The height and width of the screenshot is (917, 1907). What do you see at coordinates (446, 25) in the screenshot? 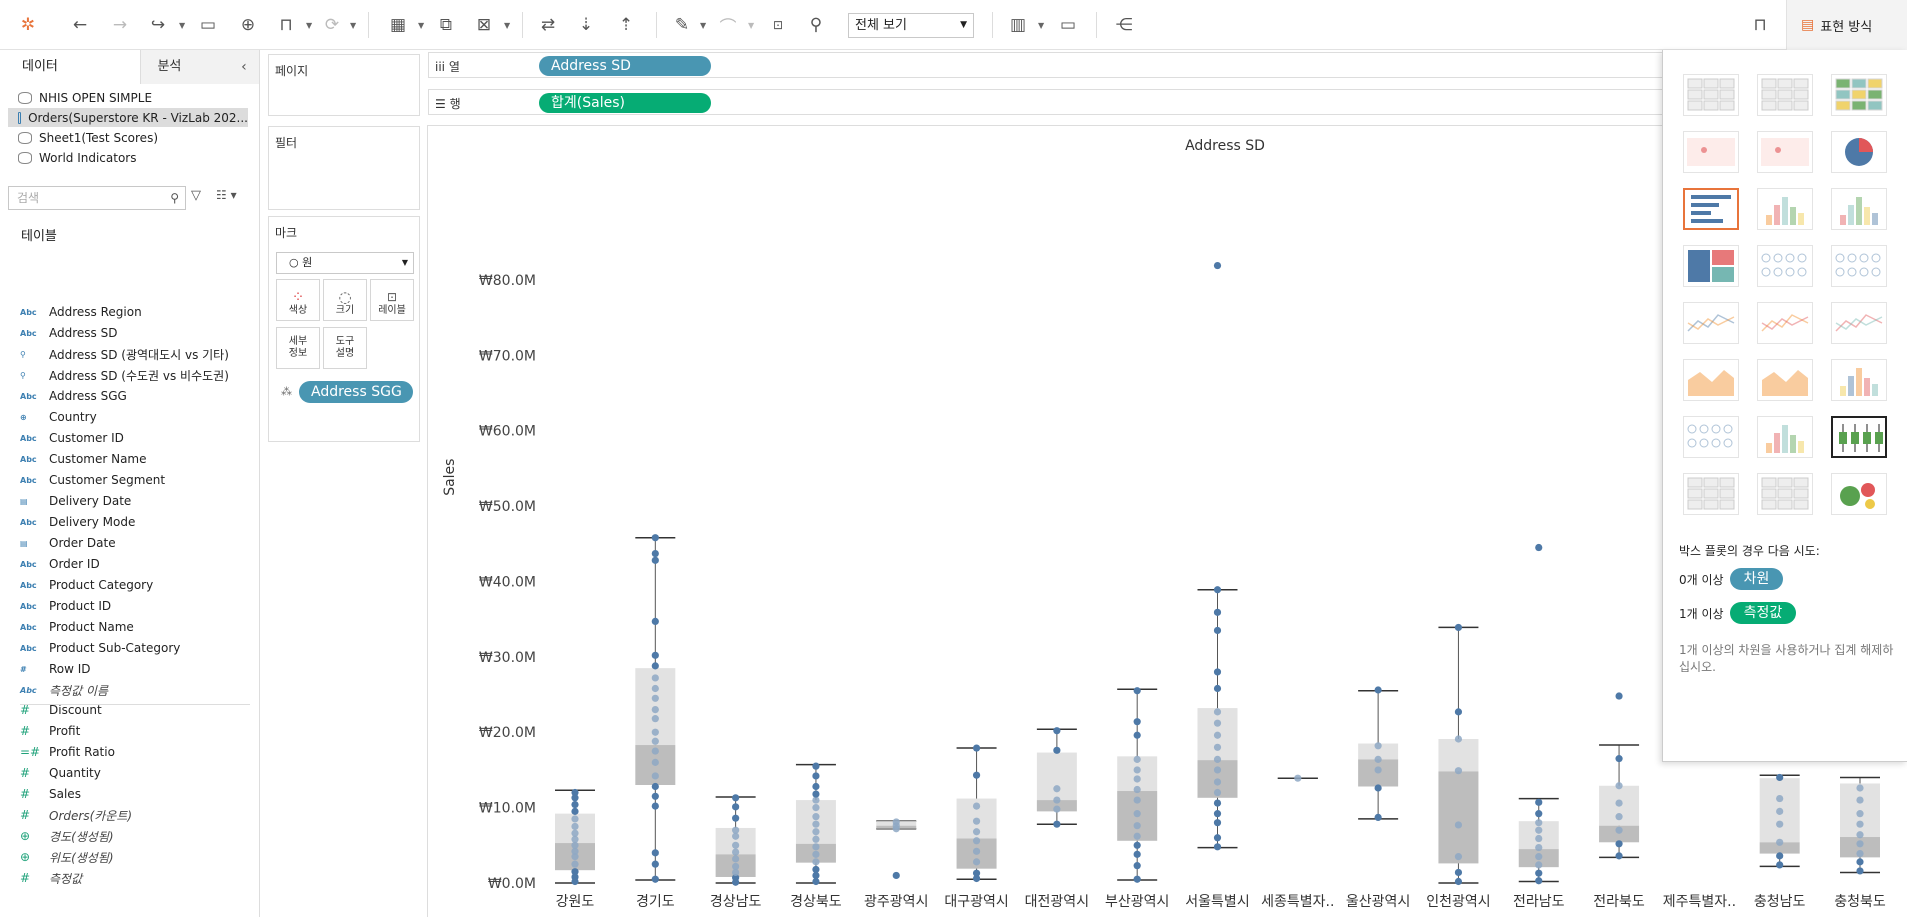
I see `duplicate-icon: ⧉` at bounding box center [446, 25].